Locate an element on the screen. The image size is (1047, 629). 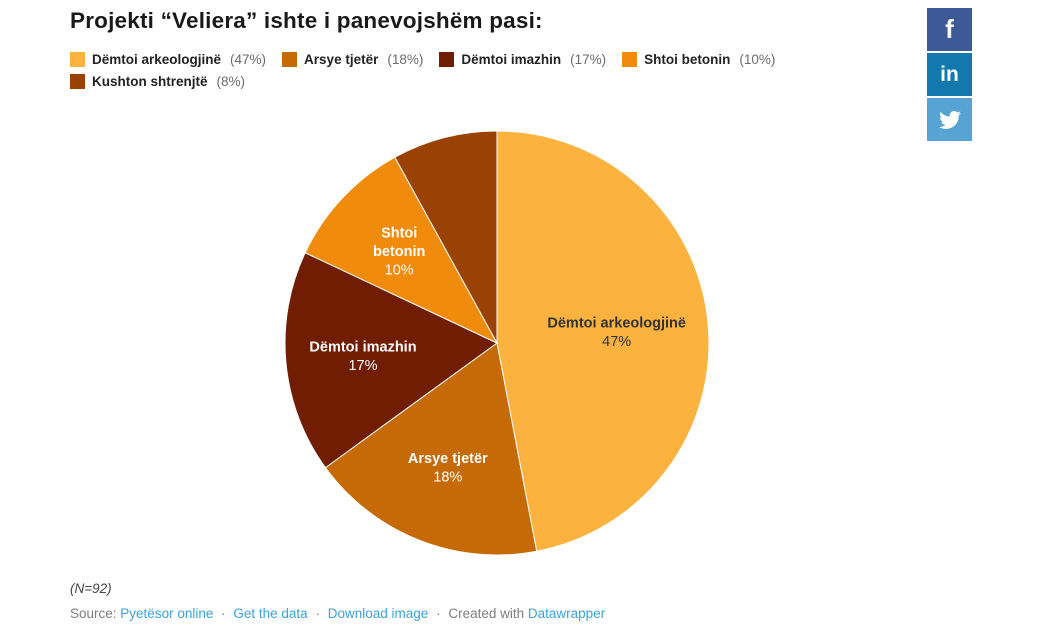
legend-label: Dëmtoi imazhin is located at coordinates (511, 59).